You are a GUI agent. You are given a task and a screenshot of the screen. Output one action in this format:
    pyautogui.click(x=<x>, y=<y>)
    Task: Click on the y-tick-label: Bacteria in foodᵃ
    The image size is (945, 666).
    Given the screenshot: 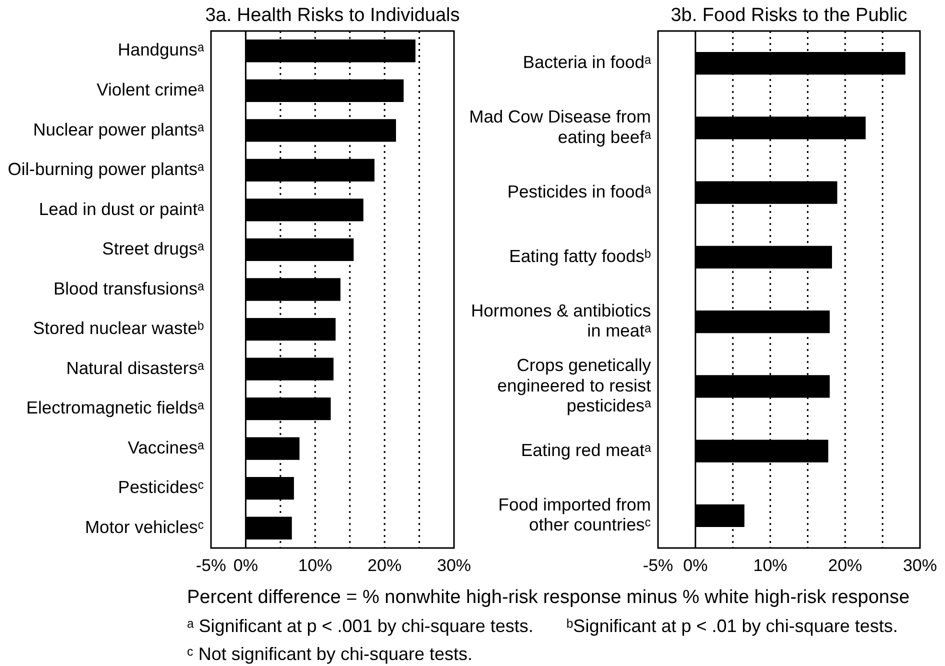 What is the action you would take?
    pyautogui.click(x=587, y=62)
    